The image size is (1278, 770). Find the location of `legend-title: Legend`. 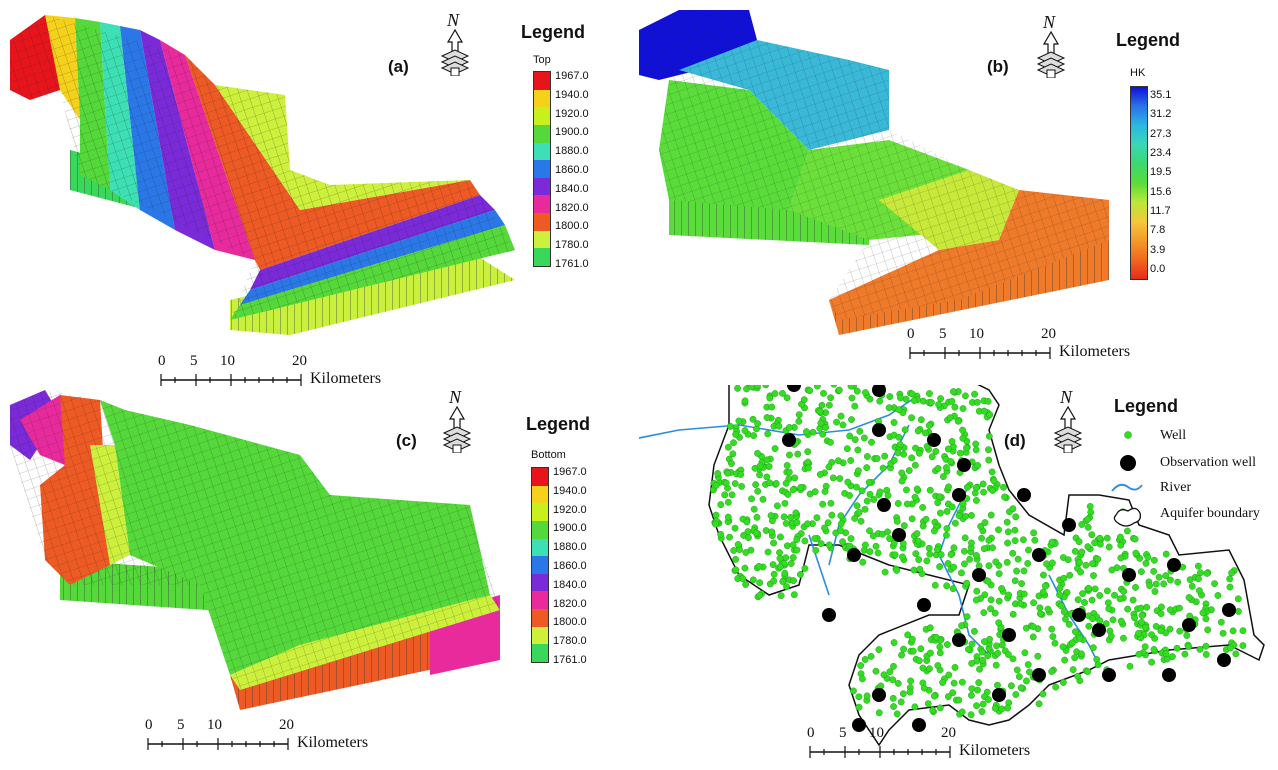

legend-title: Legend is located at coordinates (1148, 40).